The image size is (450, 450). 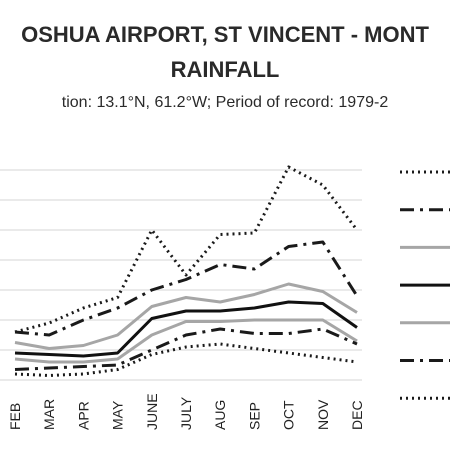 What do you see at coordinates (83, 415) in the screenshot?
I see `x-tick-label: APR` at bounding box center [83, 415].